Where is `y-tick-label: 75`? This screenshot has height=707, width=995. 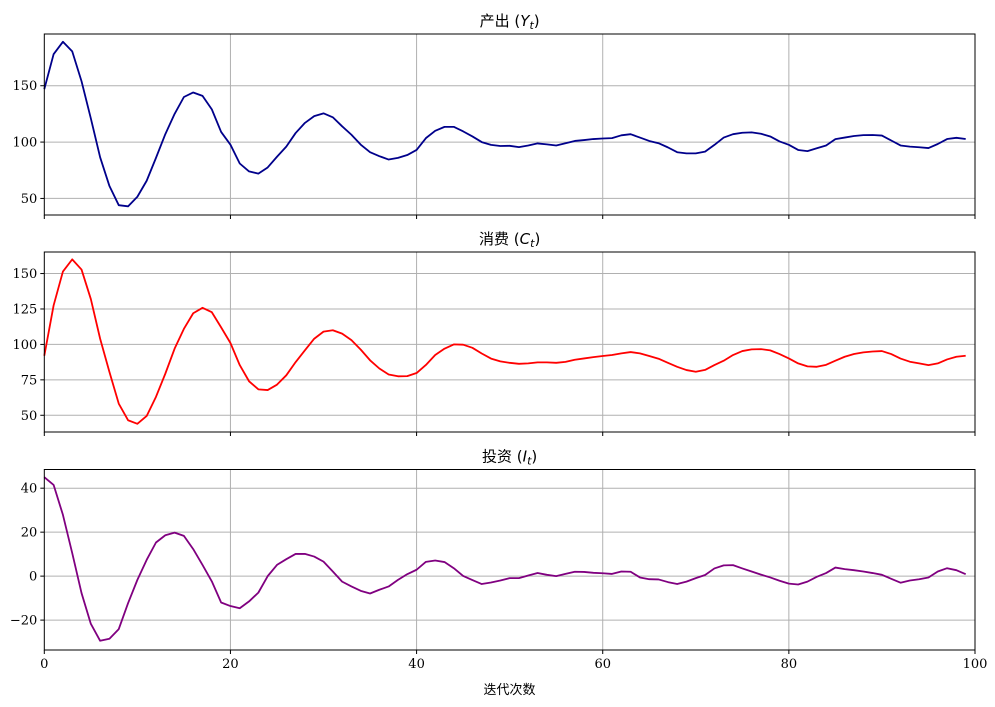 y-tick-label: 75 is located at coordinates (29, 380).